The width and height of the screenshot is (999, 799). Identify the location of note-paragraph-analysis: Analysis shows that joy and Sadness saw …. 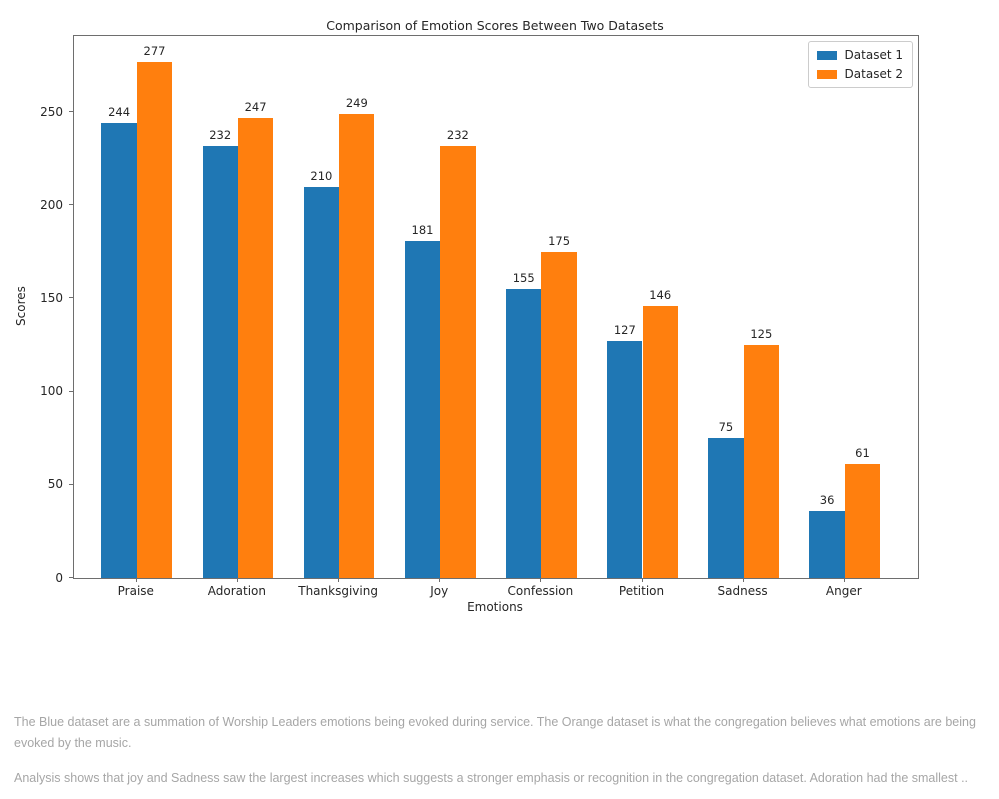
(491, 778).